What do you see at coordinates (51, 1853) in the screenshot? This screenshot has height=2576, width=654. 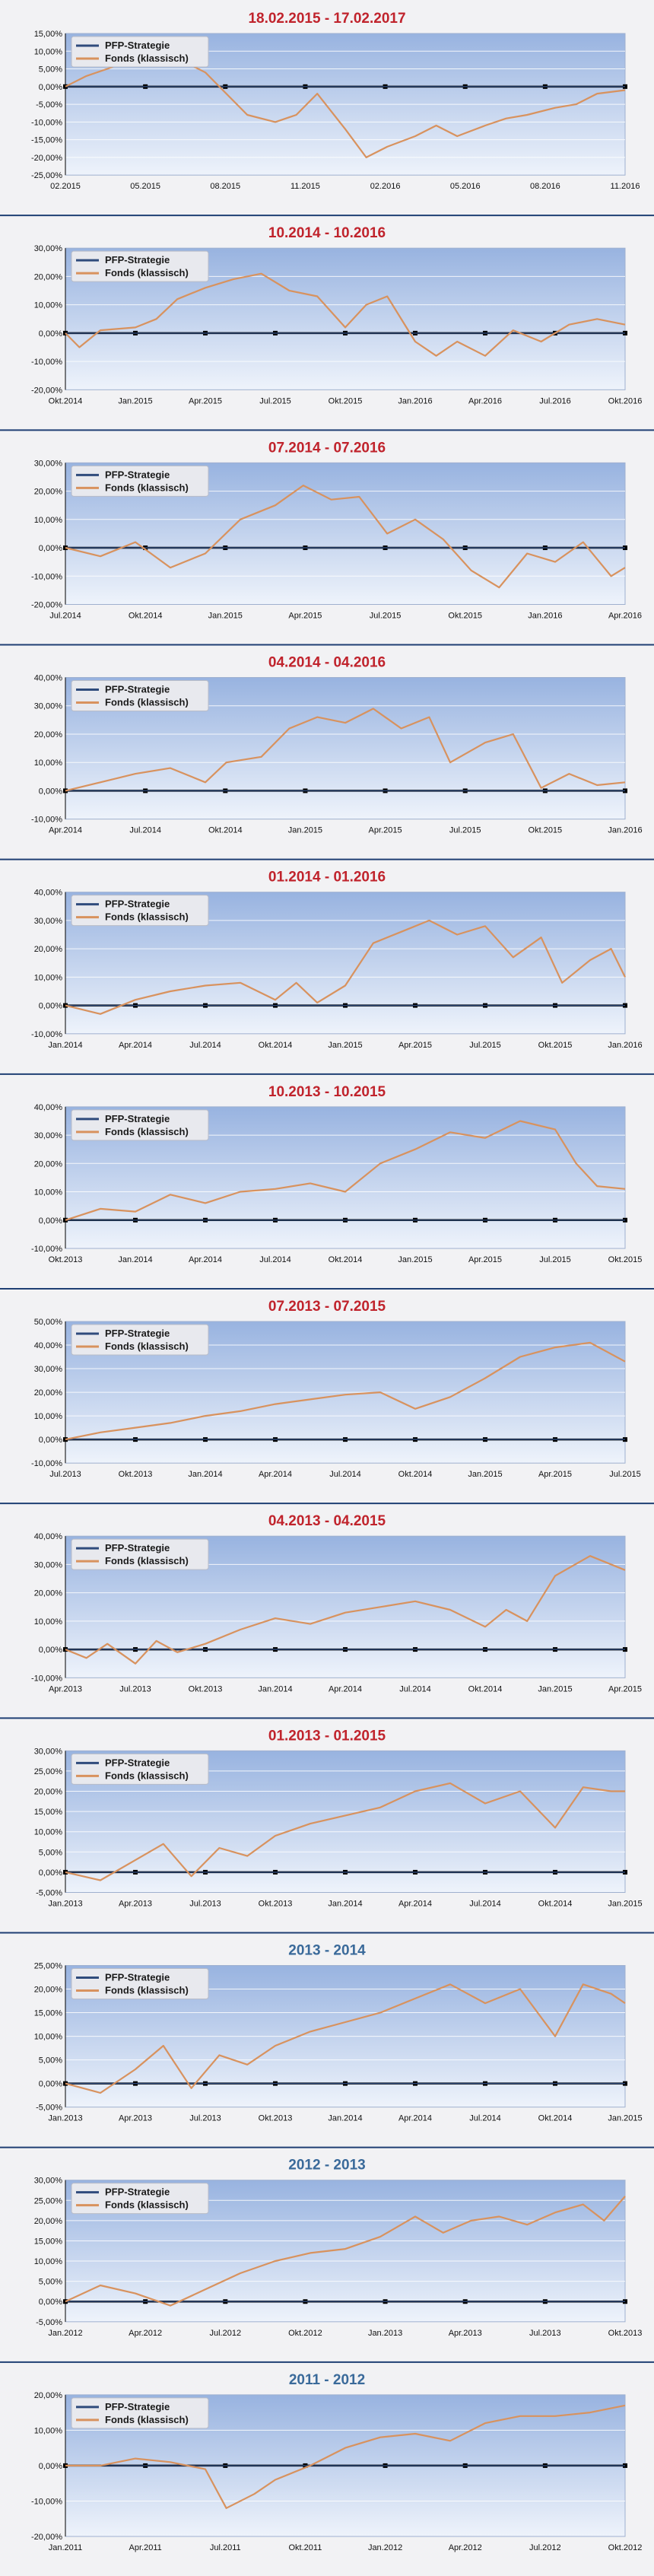 I see `y-tick-label: 5,00%` at bounding box center [51, 1853].